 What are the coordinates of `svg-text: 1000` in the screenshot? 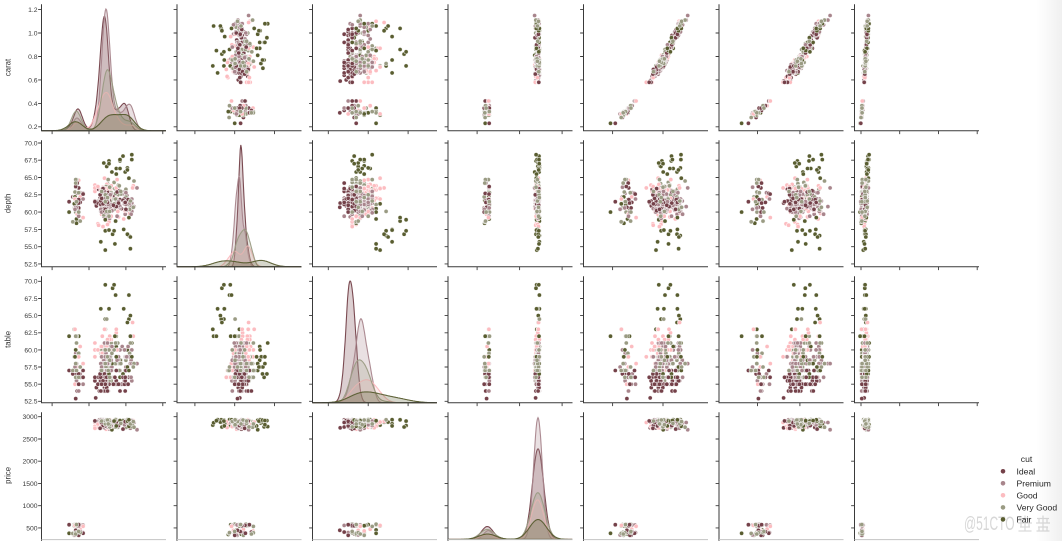 It's located at (29, 506).